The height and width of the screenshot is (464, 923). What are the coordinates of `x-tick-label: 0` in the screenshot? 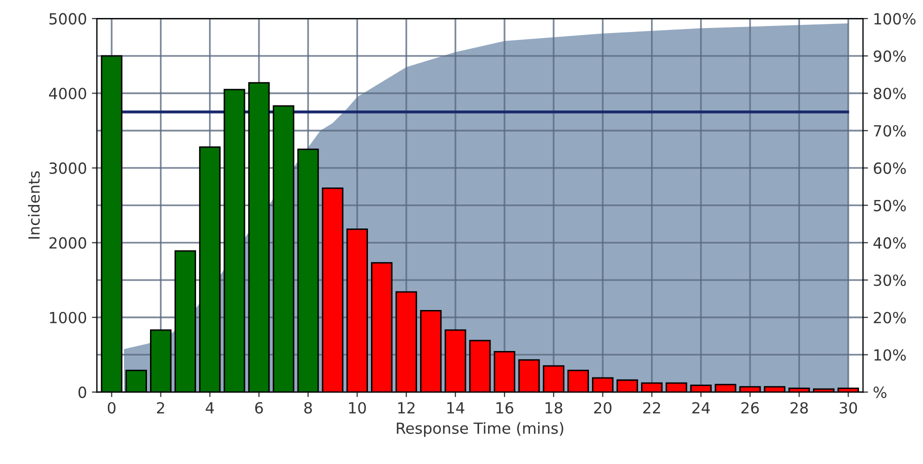 It's located at (112, 408).